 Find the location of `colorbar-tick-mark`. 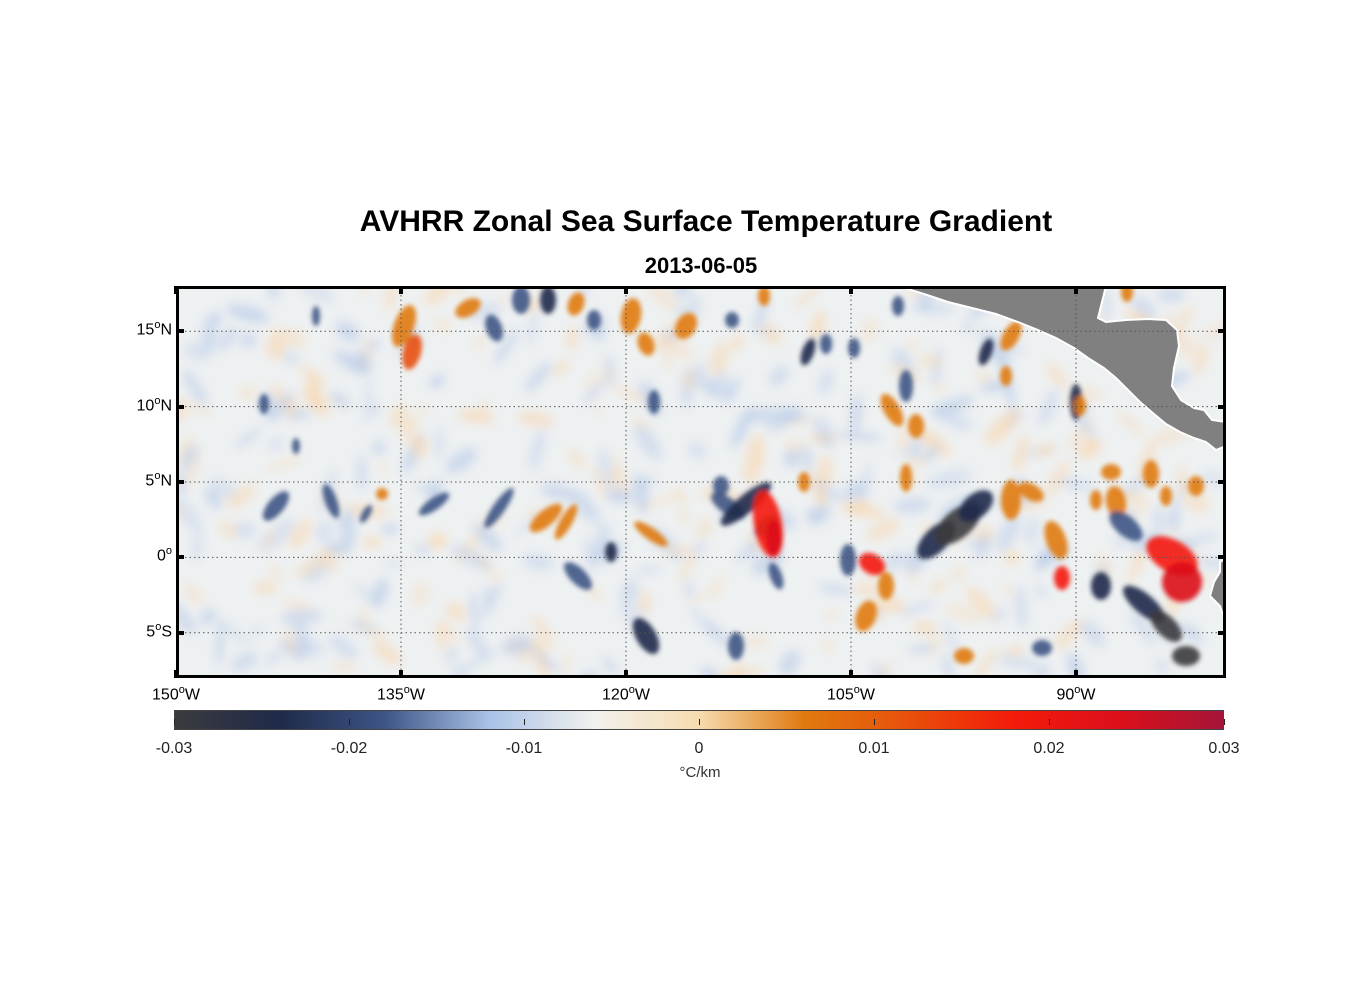

colorbar-tick-mark is located at coordinates (524, 722).